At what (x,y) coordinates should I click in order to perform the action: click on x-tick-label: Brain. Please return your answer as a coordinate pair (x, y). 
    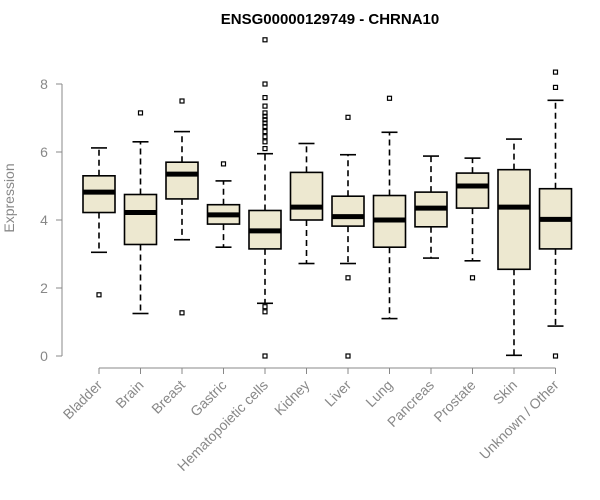
    Looking at the image, I should click on (129, 394).